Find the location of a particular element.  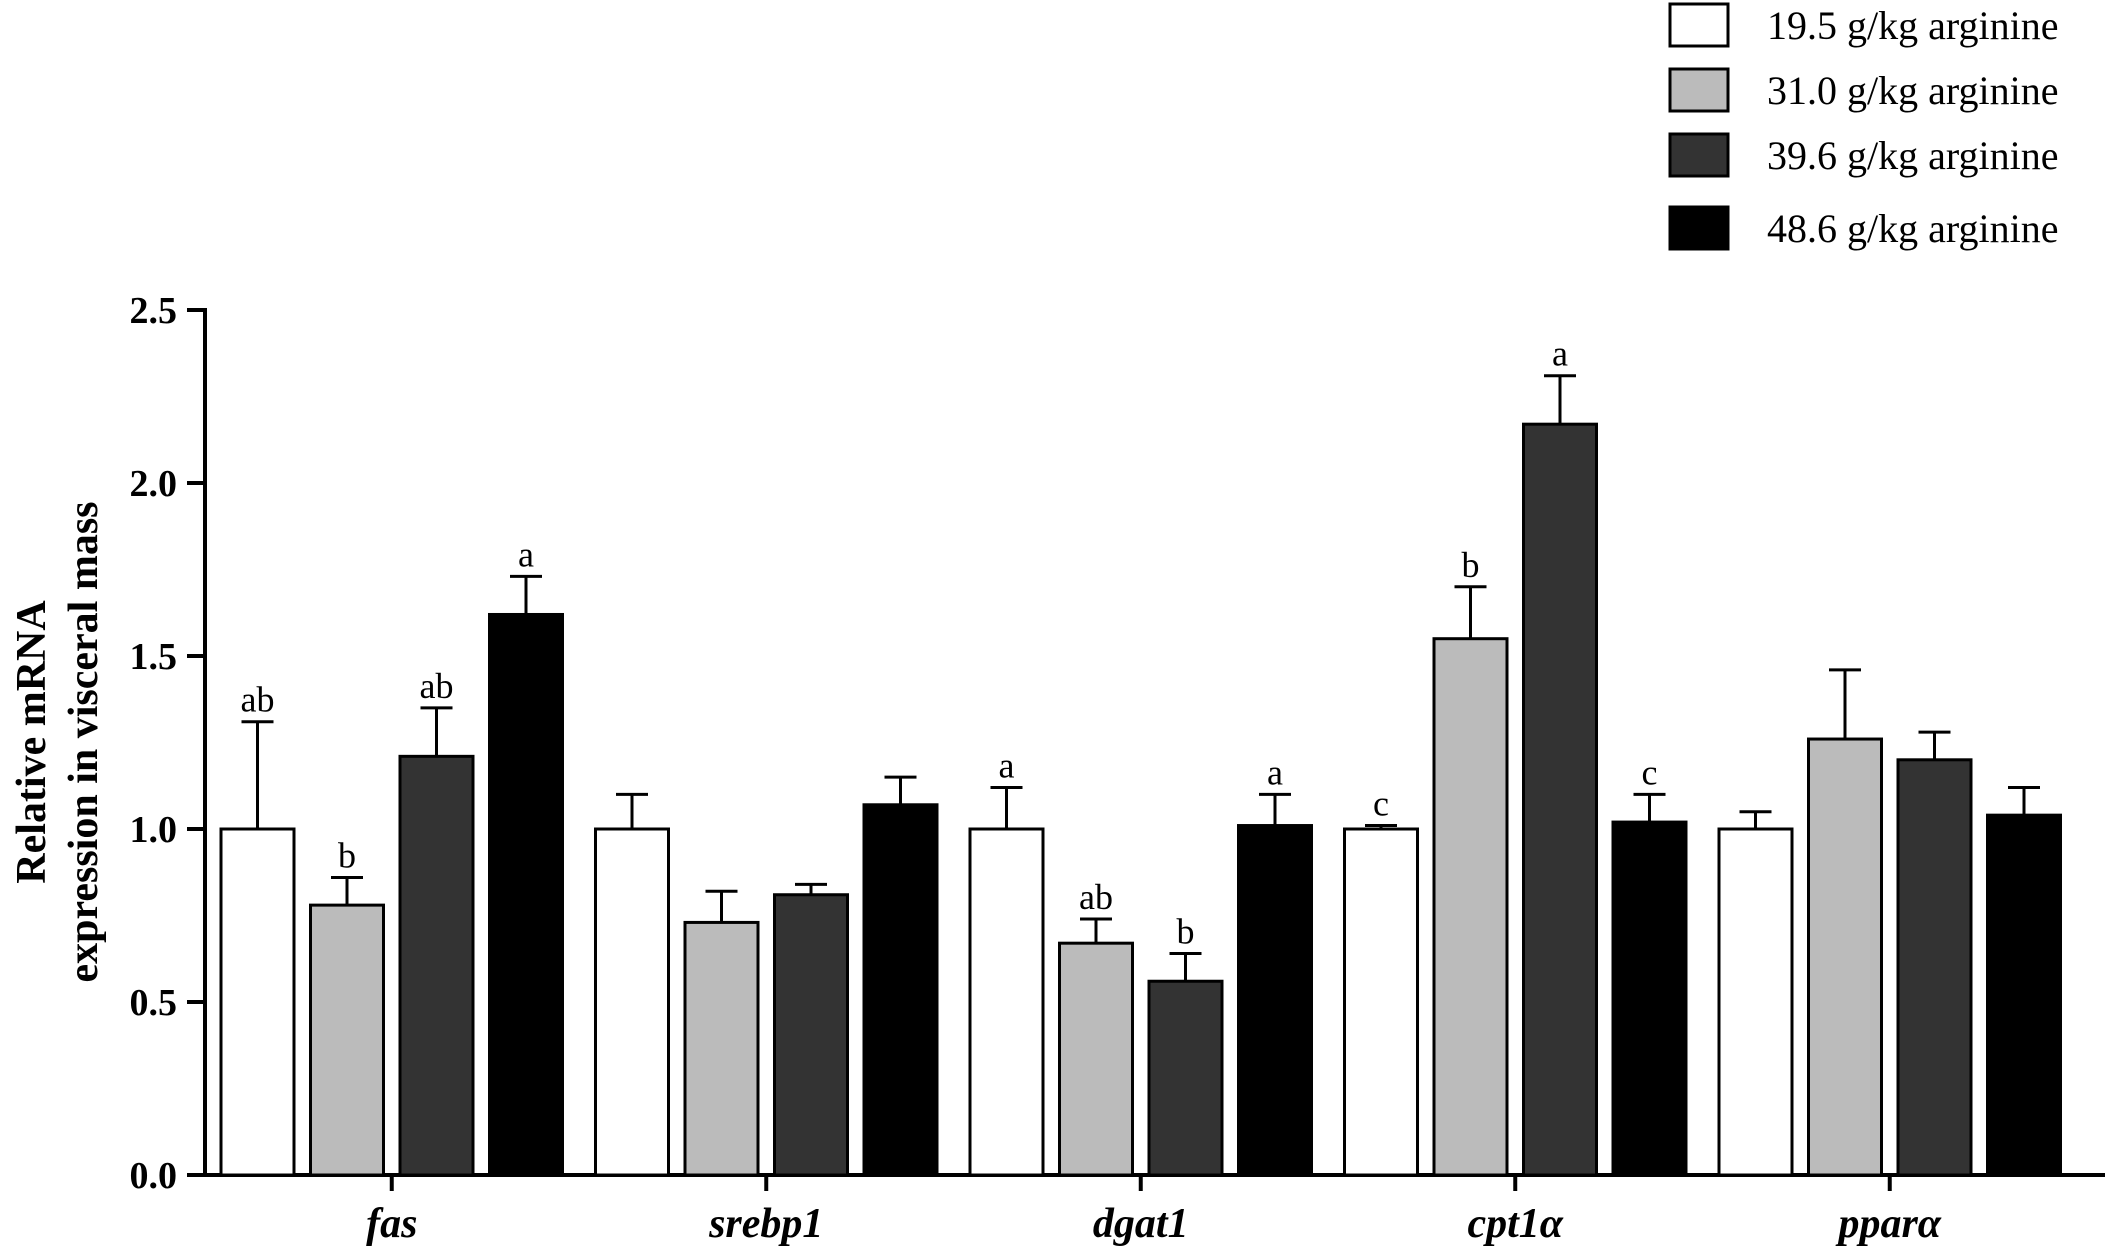

x-tick-label: pparα is located at coordinates (1888, 1224).